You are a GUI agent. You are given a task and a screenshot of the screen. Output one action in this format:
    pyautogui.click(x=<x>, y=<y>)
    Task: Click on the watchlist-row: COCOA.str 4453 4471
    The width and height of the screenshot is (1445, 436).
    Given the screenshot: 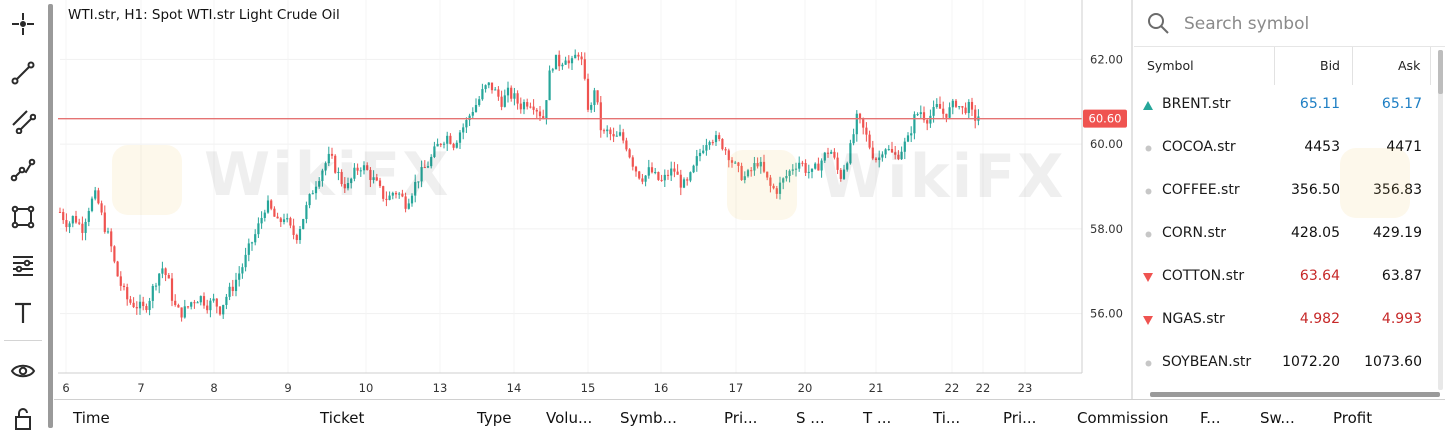 What is the action you would take?
    pyautogui.click(x=1284, y=148)
    